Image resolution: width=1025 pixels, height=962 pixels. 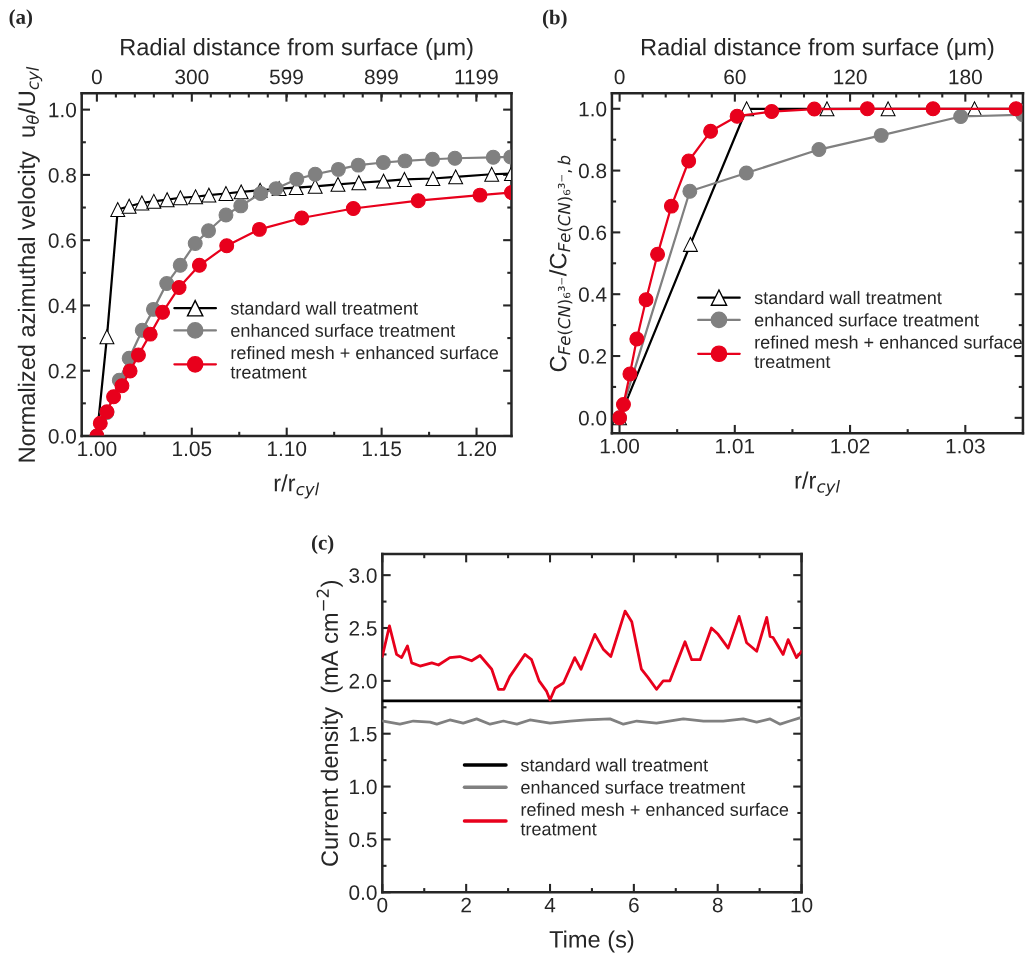 I want to click on x2-axis-title: Radial distance from surface (μm), so click(x=297, y=49).